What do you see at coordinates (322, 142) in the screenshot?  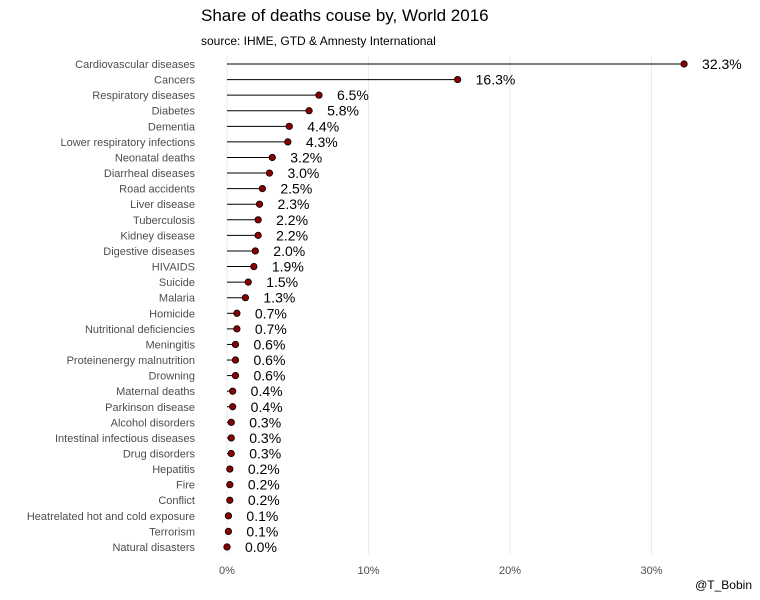 I see `value-label: 4.3%` at bounding box center [322, 142].